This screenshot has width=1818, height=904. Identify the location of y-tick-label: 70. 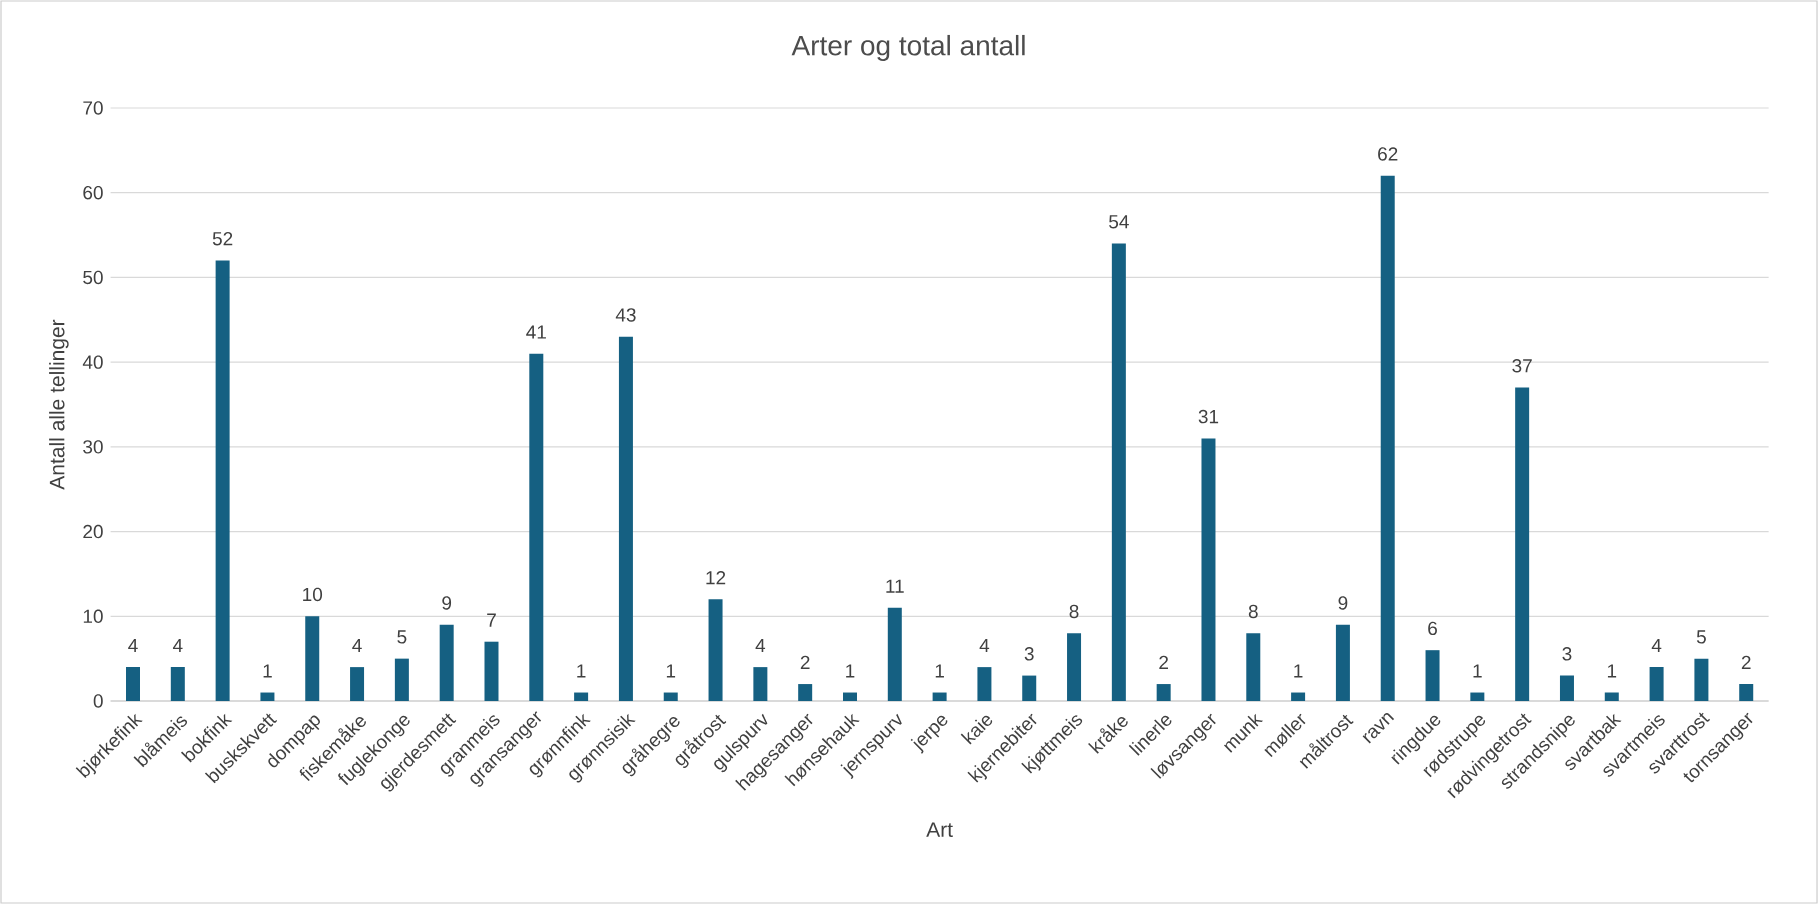
(93, 108).